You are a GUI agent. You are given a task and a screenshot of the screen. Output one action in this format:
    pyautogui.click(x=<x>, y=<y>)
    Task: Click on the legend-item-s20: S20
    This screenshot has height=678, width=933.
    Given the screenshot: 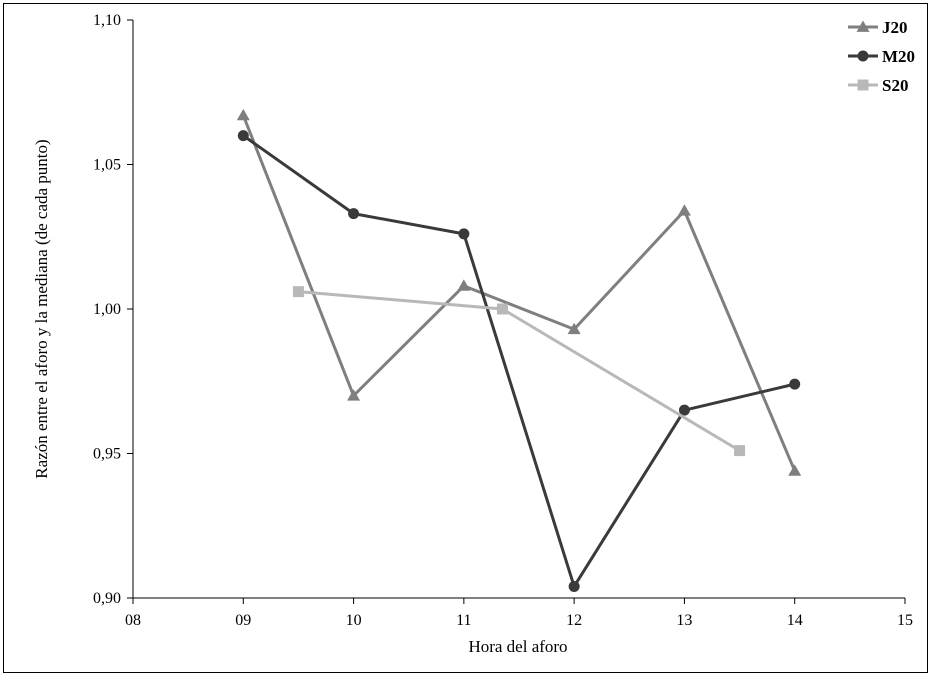 What is the action you would take?
    pyautogui.click(x=878, y=85)
    